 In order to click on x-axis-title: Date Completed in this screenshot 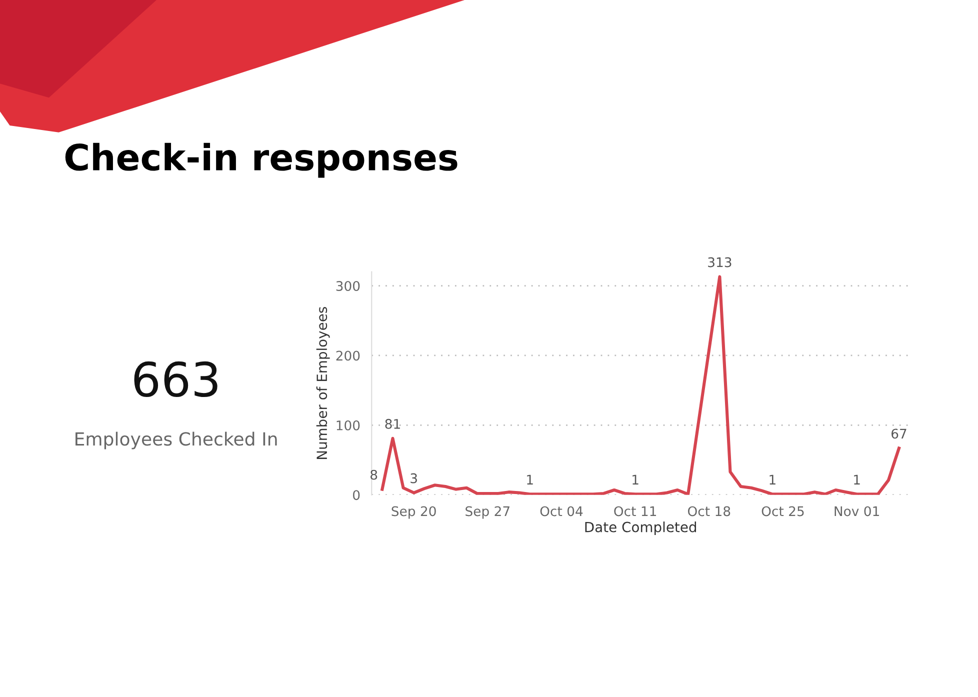, I will do `click(640, 528)`.